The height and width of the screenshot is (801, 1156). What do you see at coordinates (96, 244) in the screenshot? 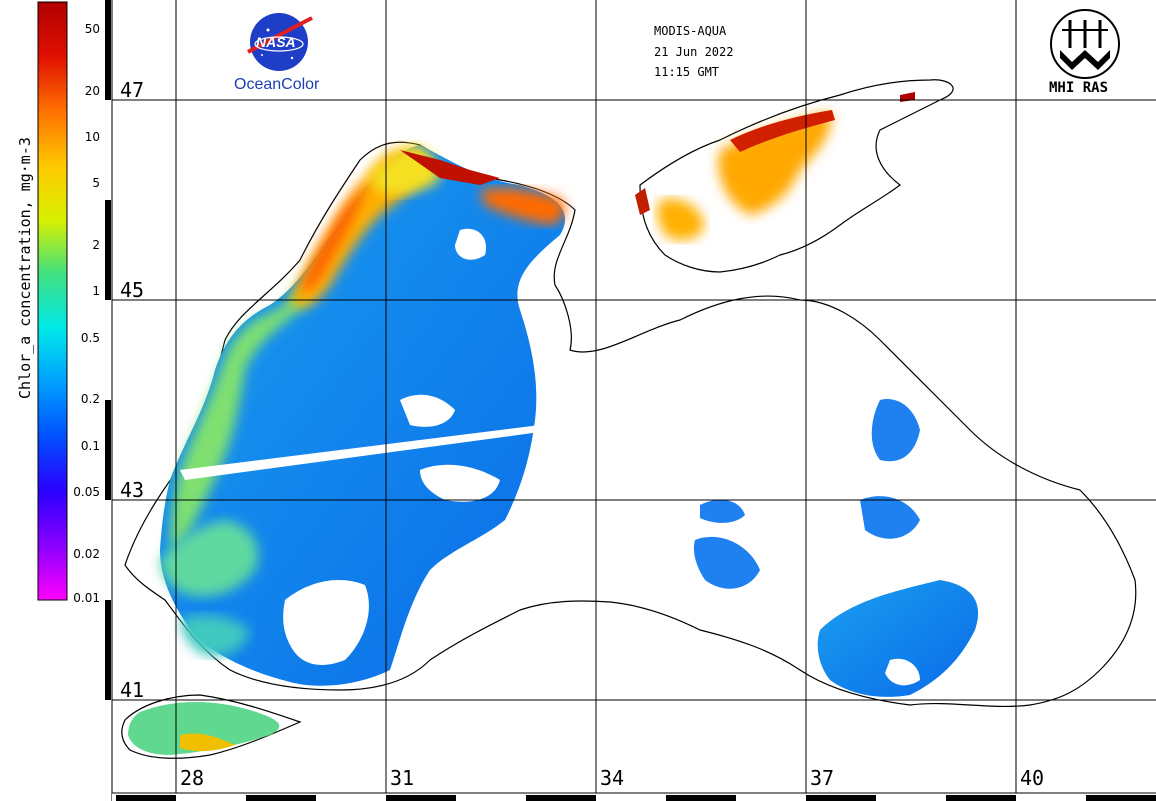
I see `colorbar-tick-4: 2` at bounding box center [96, 244].